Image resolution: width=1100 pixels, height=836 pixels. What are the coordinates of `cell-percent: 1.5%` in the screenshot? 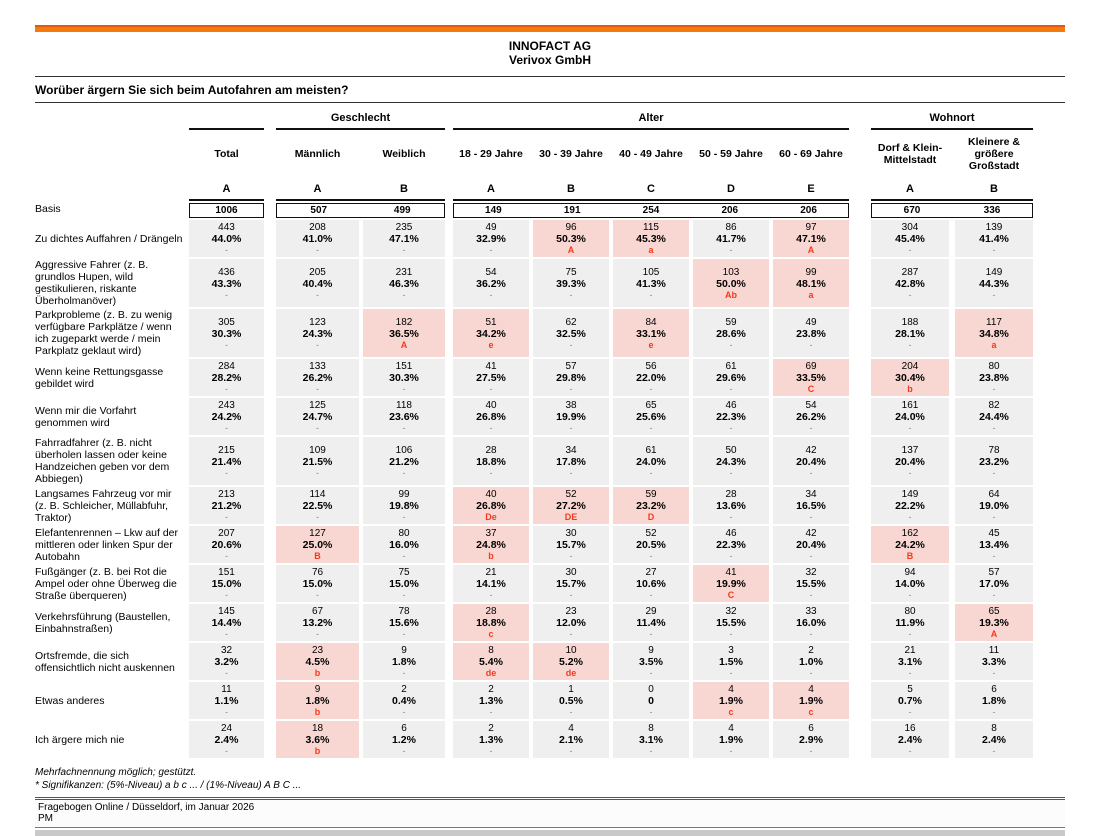 It's located at (731, 662).